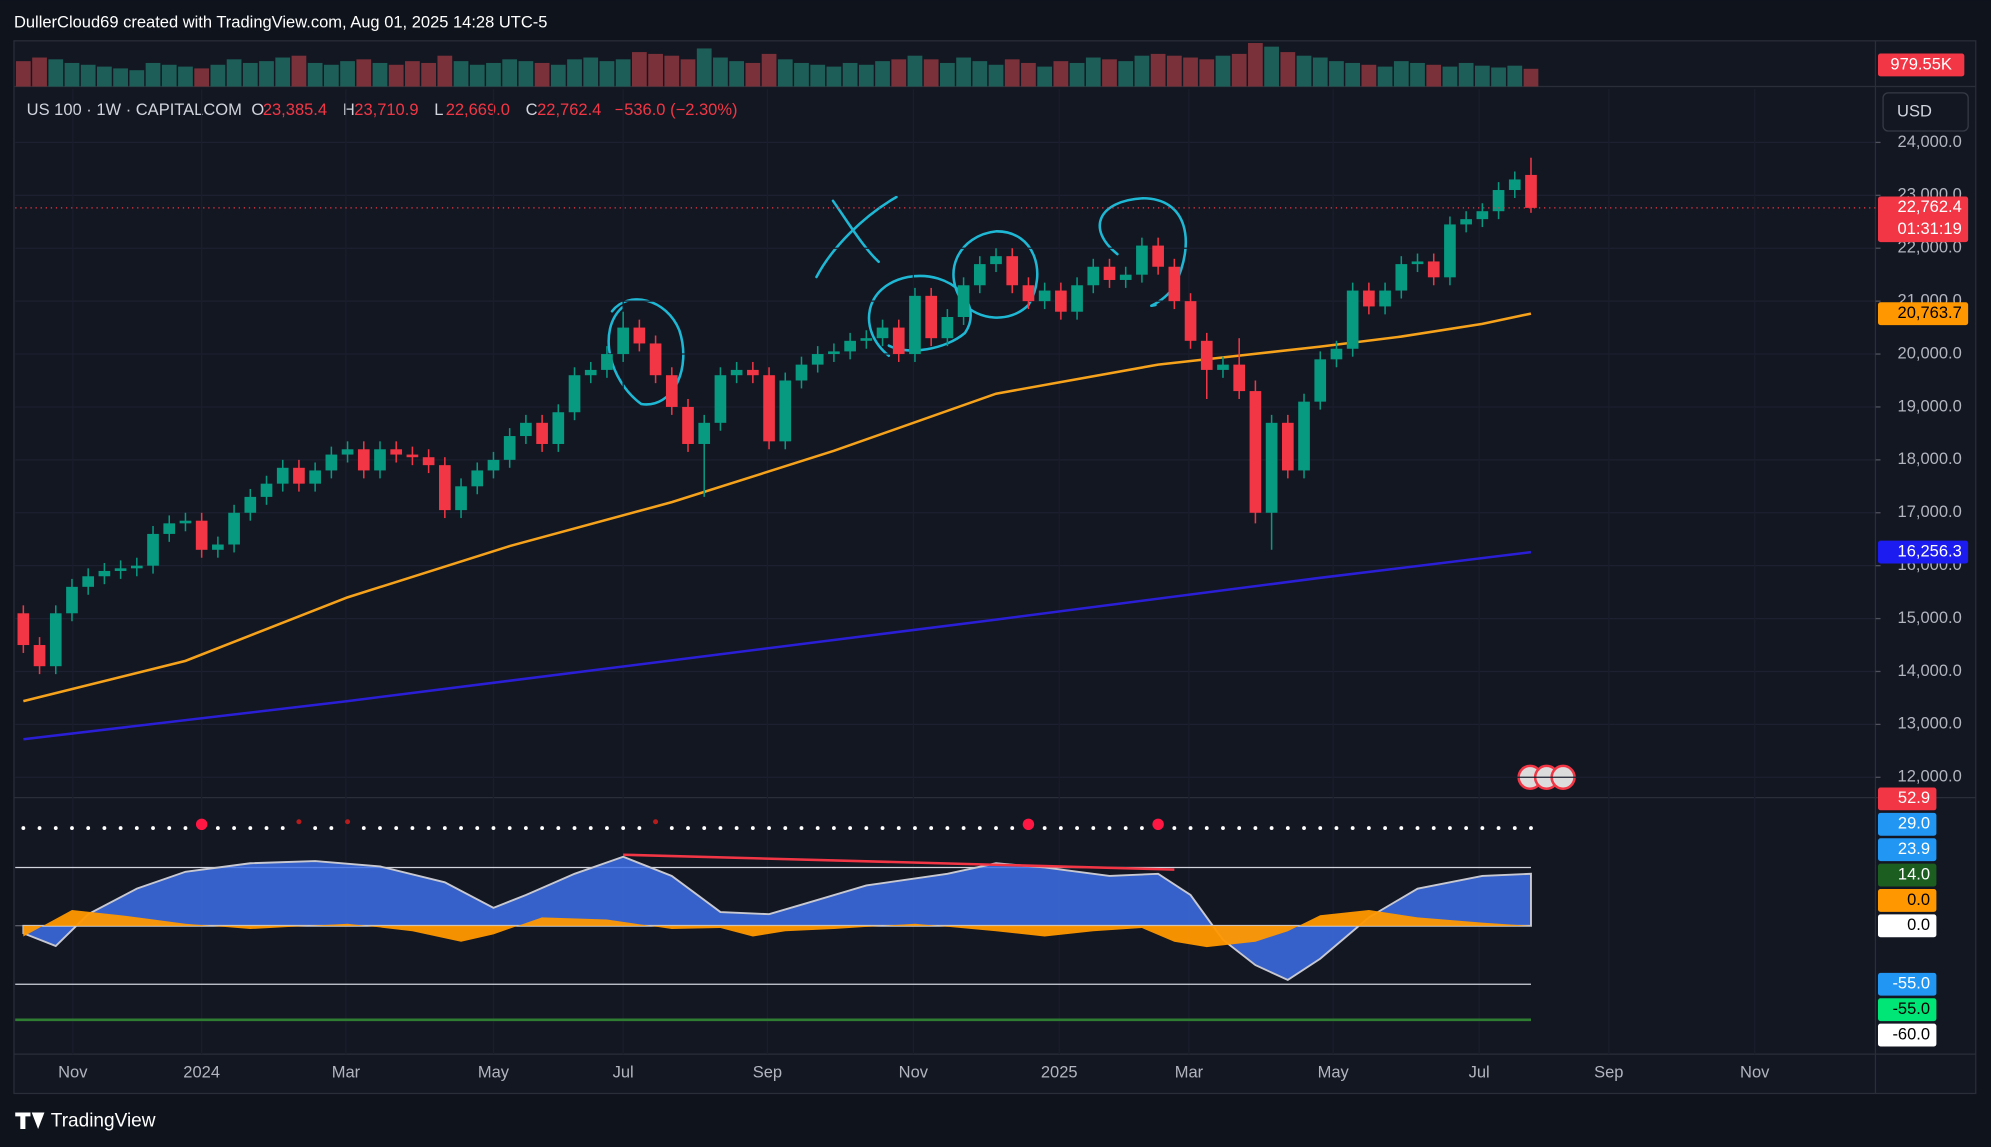 The height and width of the screenshot is (1147, 1991). Describe the element at coordinates (1930, 777) in the screenshot. I see `y-tick-label: 12,000.0` at that location.